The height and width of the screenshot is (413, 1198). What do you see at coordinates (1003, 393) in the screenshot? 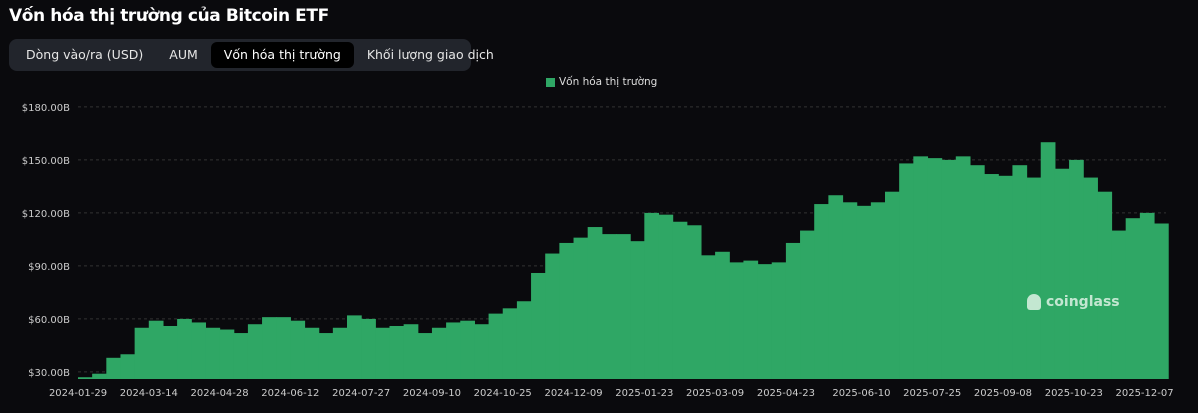
I see `x-tick-label: 2025-09-08` at bounding box center [1003, 393].